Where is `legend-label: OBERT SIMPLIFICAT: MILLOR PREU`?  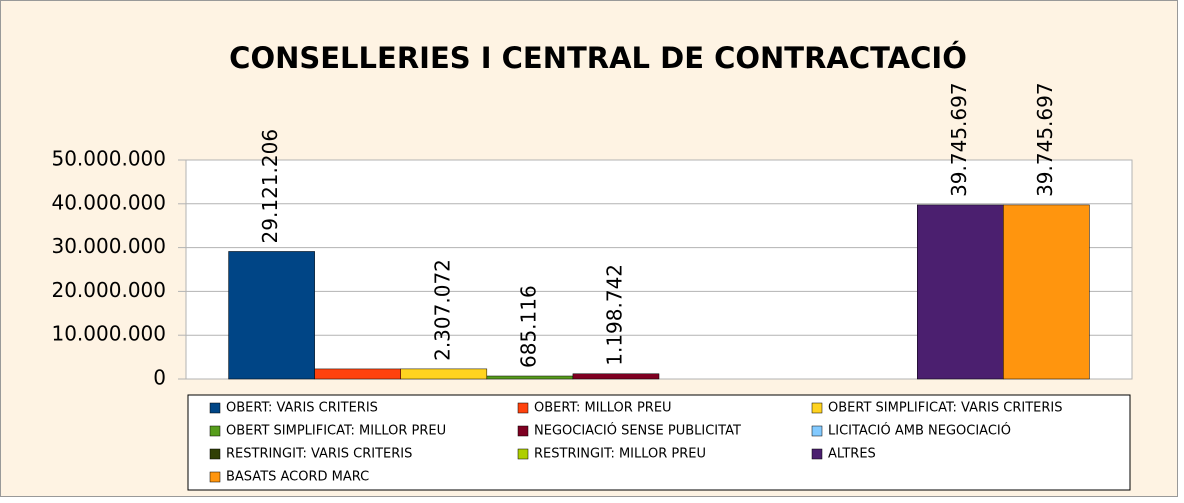
legend-label: OBERT SIMPLIFICAT: MILLOR PREU is located at coordinates (336, 431).